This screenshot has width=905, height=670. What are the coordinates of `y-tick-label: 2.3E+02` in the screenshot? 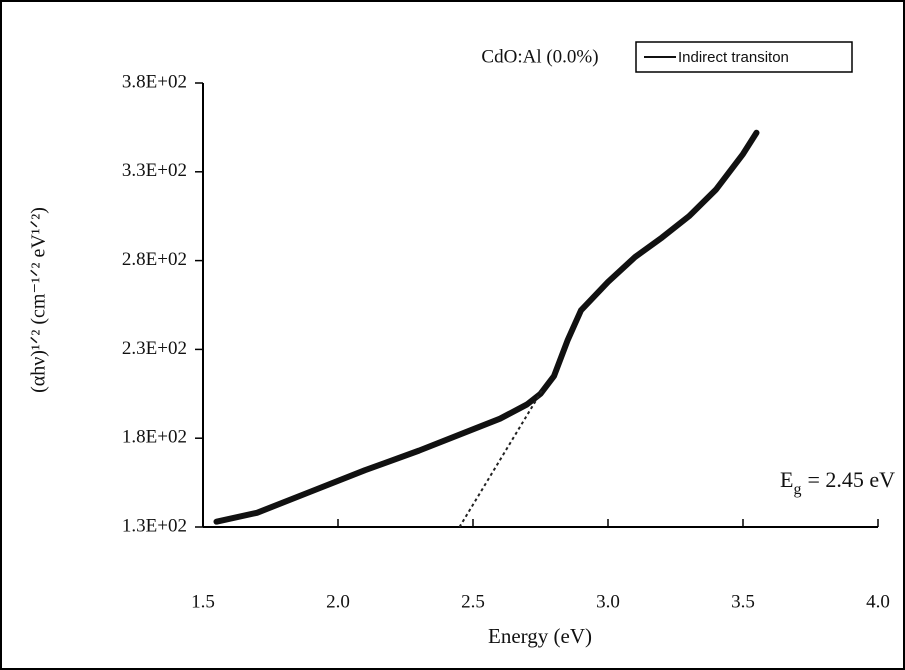 It's located at (154, 348).